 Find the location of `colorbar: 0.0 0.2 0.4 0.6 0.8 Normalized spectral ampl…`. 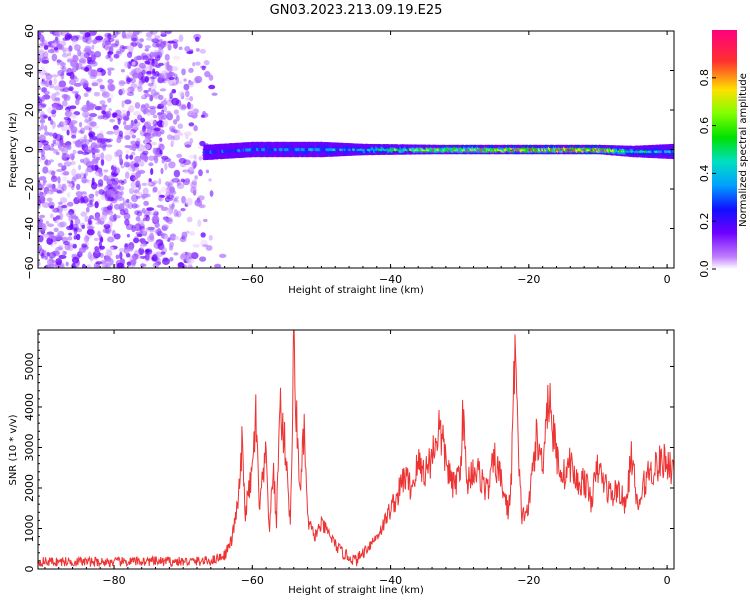

colorbar: 0.0 0.2 0.4 0.6 0.8 Normalized spectral ampl… is located at coordinates (723, 154).